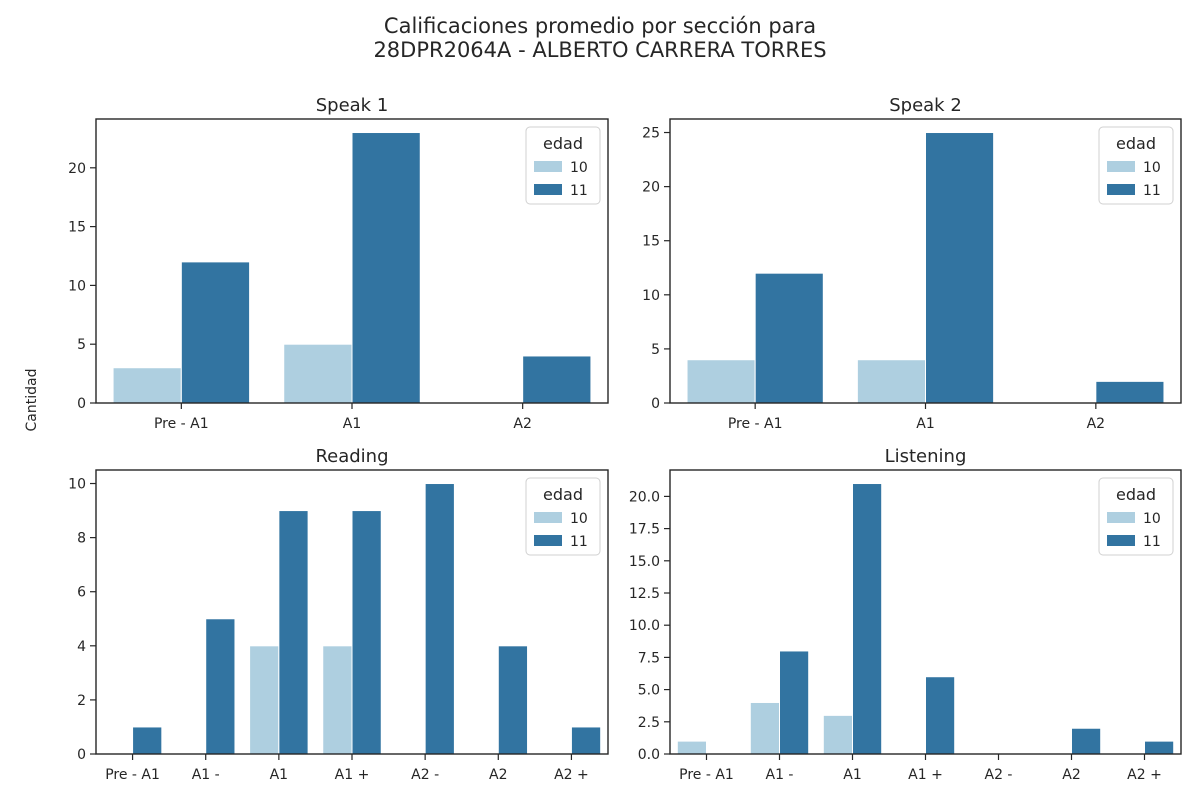 The image size is (1200, 800). I want to click on y-tick-label: 0.0, so click(649, 755).